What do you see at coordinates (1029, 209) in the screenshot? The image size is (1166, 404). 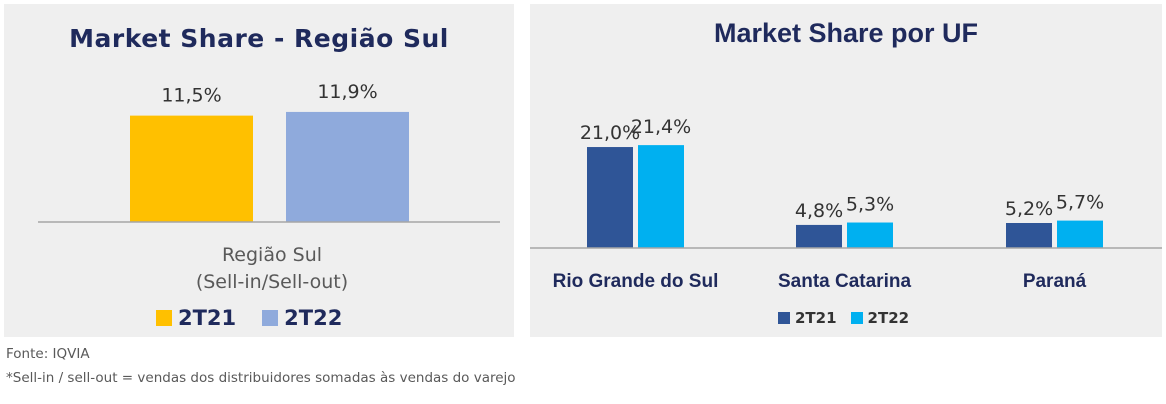 I see `value-label-2t21: 5,2%` at bounding box center [1029, 209].